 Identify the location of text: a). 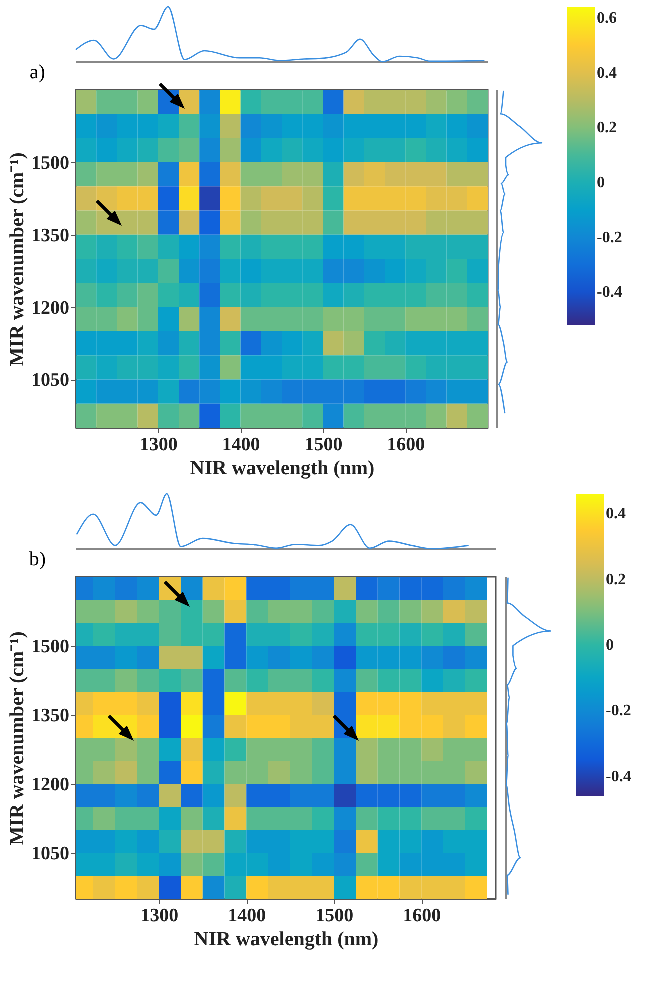
(38, 73).